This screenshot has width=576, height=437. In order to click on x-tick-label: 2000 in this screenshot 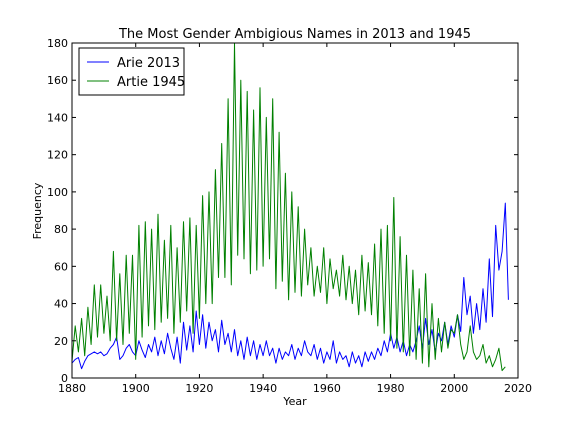, I will do `click(454, 388)`.